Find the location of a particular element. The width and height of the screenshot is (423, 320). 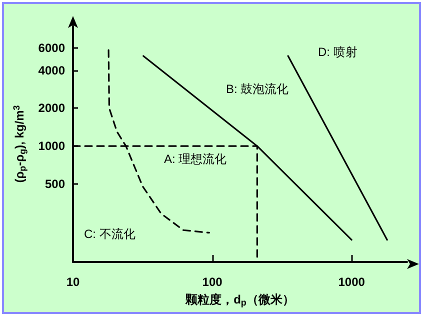

y-axis-title: (ρp-ρg), kg/m3 is located at coordinates (20, 144).